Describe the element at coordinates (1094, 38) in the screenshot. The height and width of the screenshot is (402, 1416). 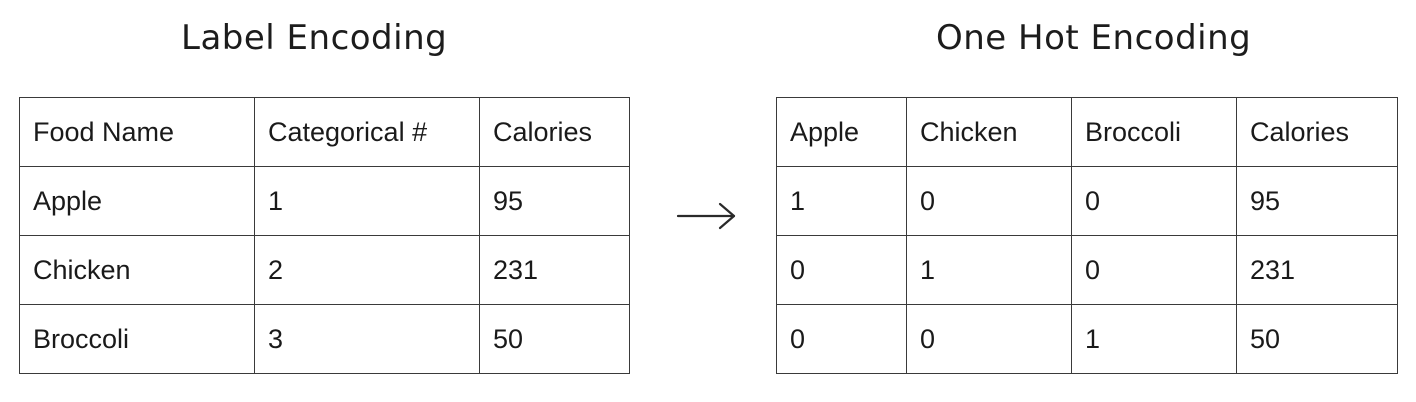
I see `one-hot-encoding-title: One Hot Encoding` at that location.